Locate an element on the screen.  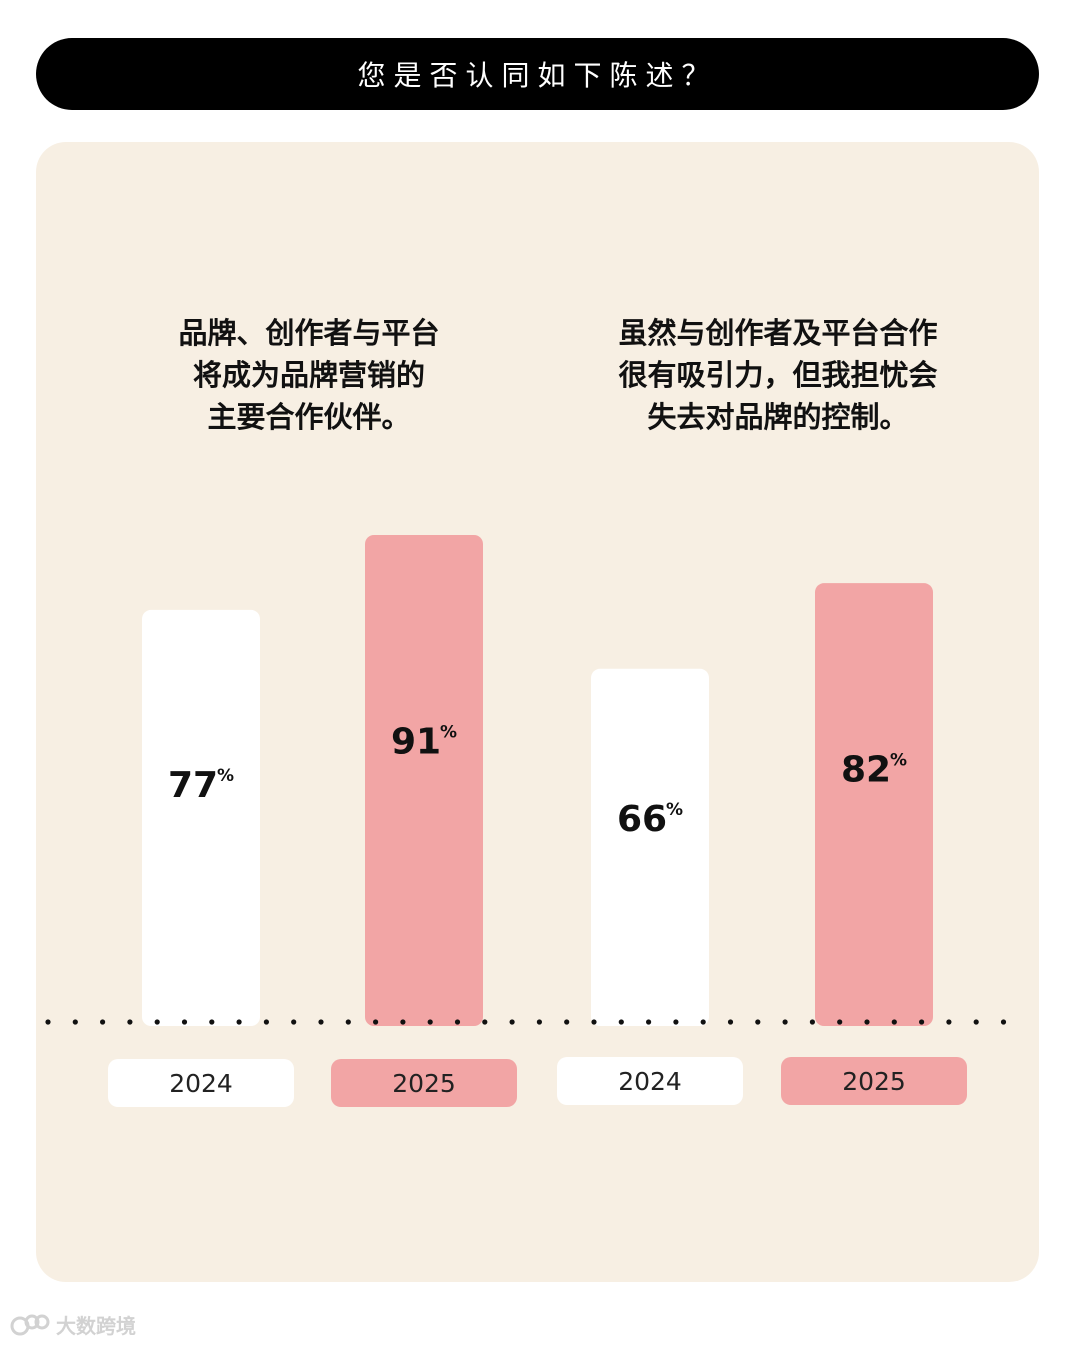
year-pill-1-2025 is located at coordinates (424, 1083).